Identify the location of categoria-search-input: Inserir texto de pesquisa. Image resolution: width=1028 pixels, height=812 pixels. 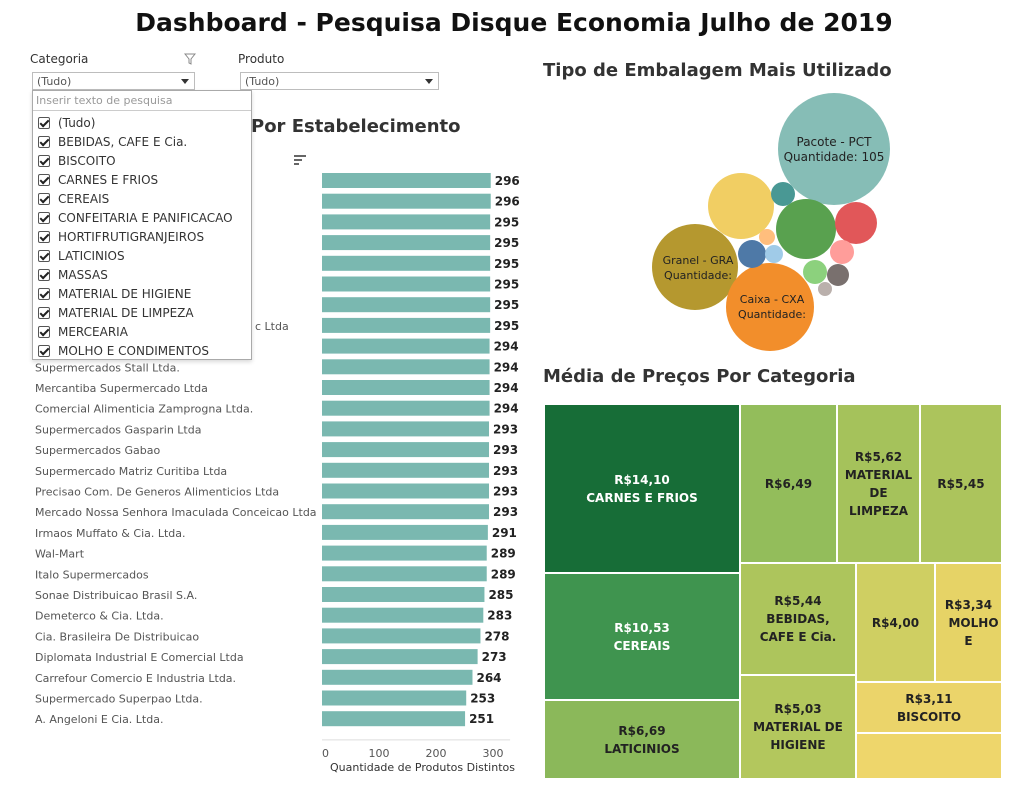
(142, 101).